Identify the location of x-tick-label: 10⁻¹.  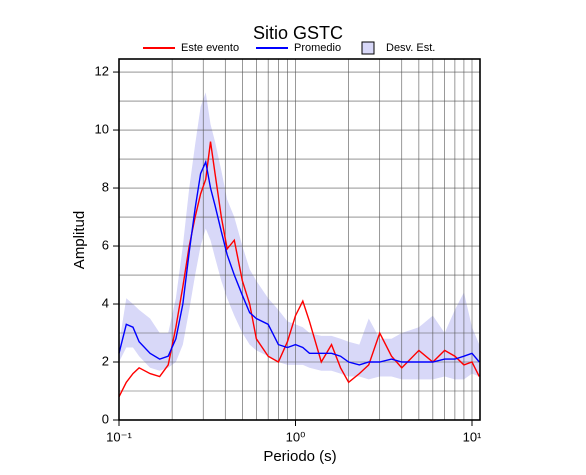
(119, 436).